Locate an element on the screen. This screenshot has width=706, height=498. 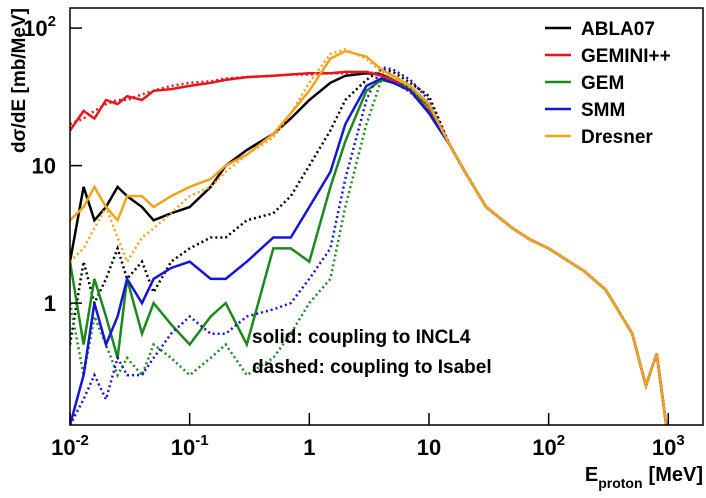
x-title-main: E is located at coordinates (591, 475).